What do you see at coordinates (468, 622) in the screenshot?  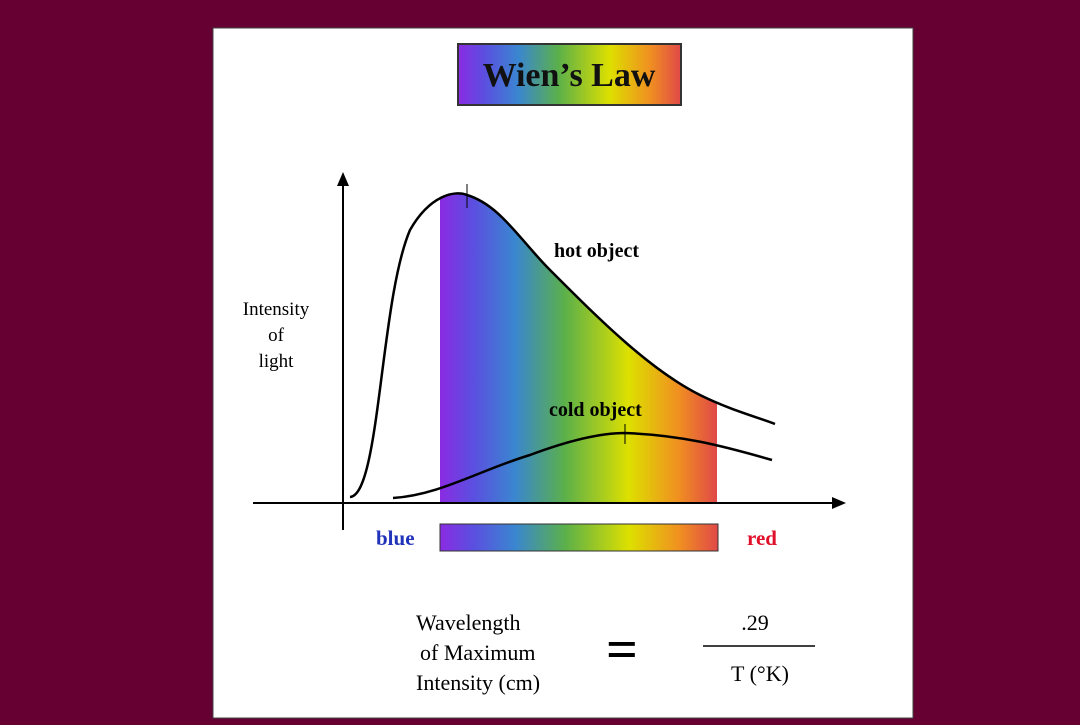 I see `formula-lhs: Wavelength` at bounding box center [468, 622].